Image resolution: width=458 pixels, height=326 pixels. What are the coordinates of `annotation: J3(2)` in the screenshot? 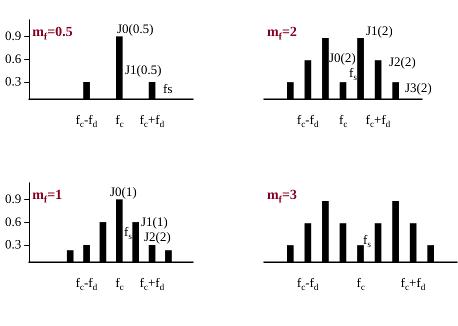 It's located at (418, 87).